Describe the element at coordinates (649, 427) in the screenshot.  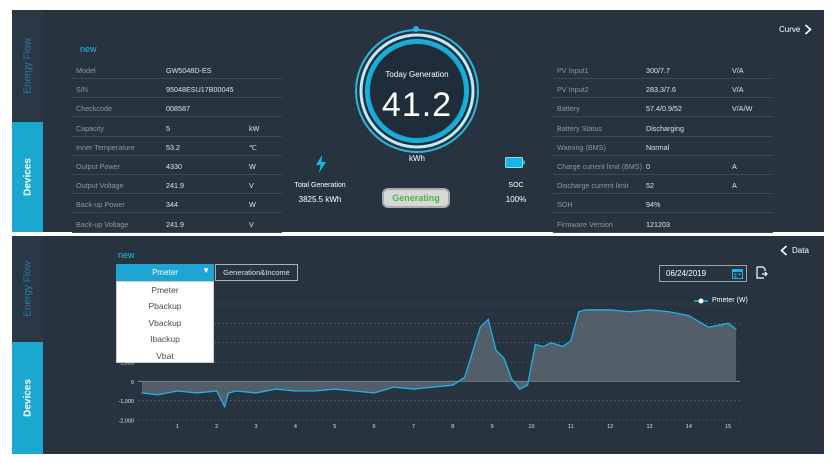
I see `x-tick-label: 13` at that location.